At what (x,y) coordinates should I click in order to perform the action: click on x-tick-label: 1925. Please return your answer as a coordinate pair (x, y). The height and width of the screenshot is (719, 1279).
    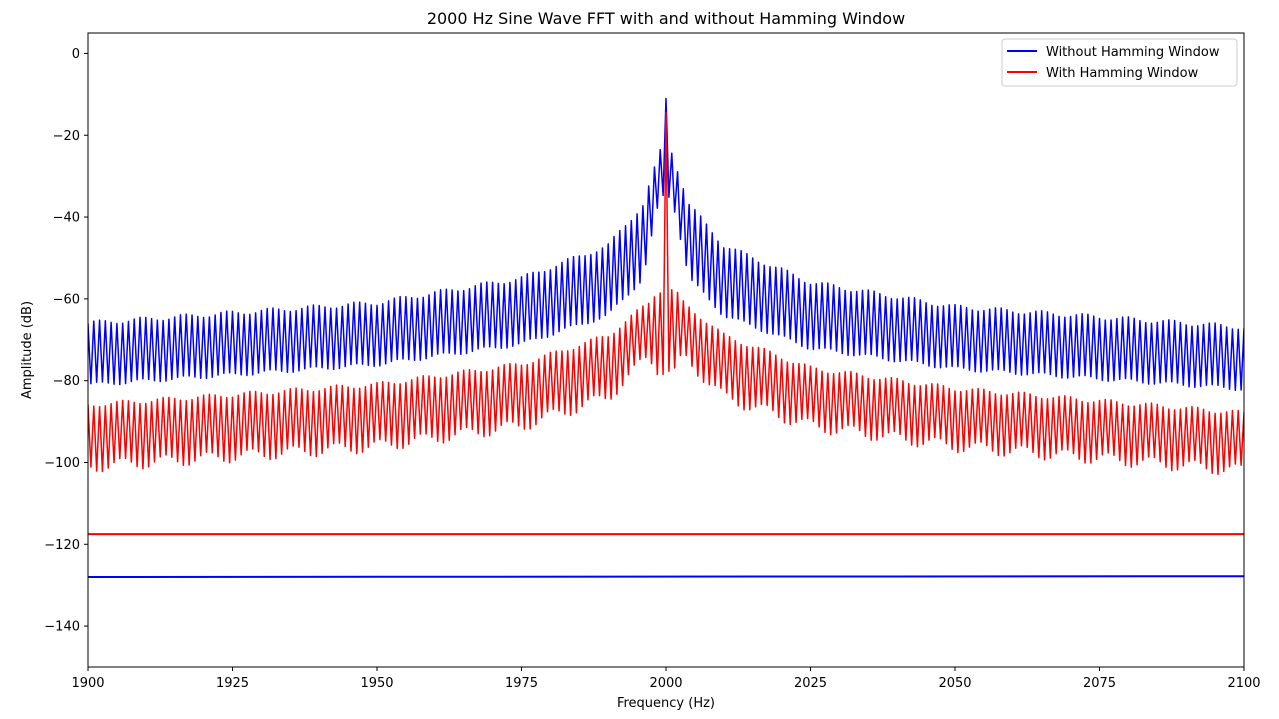
    Looking at the image, I should click on (232, 683).